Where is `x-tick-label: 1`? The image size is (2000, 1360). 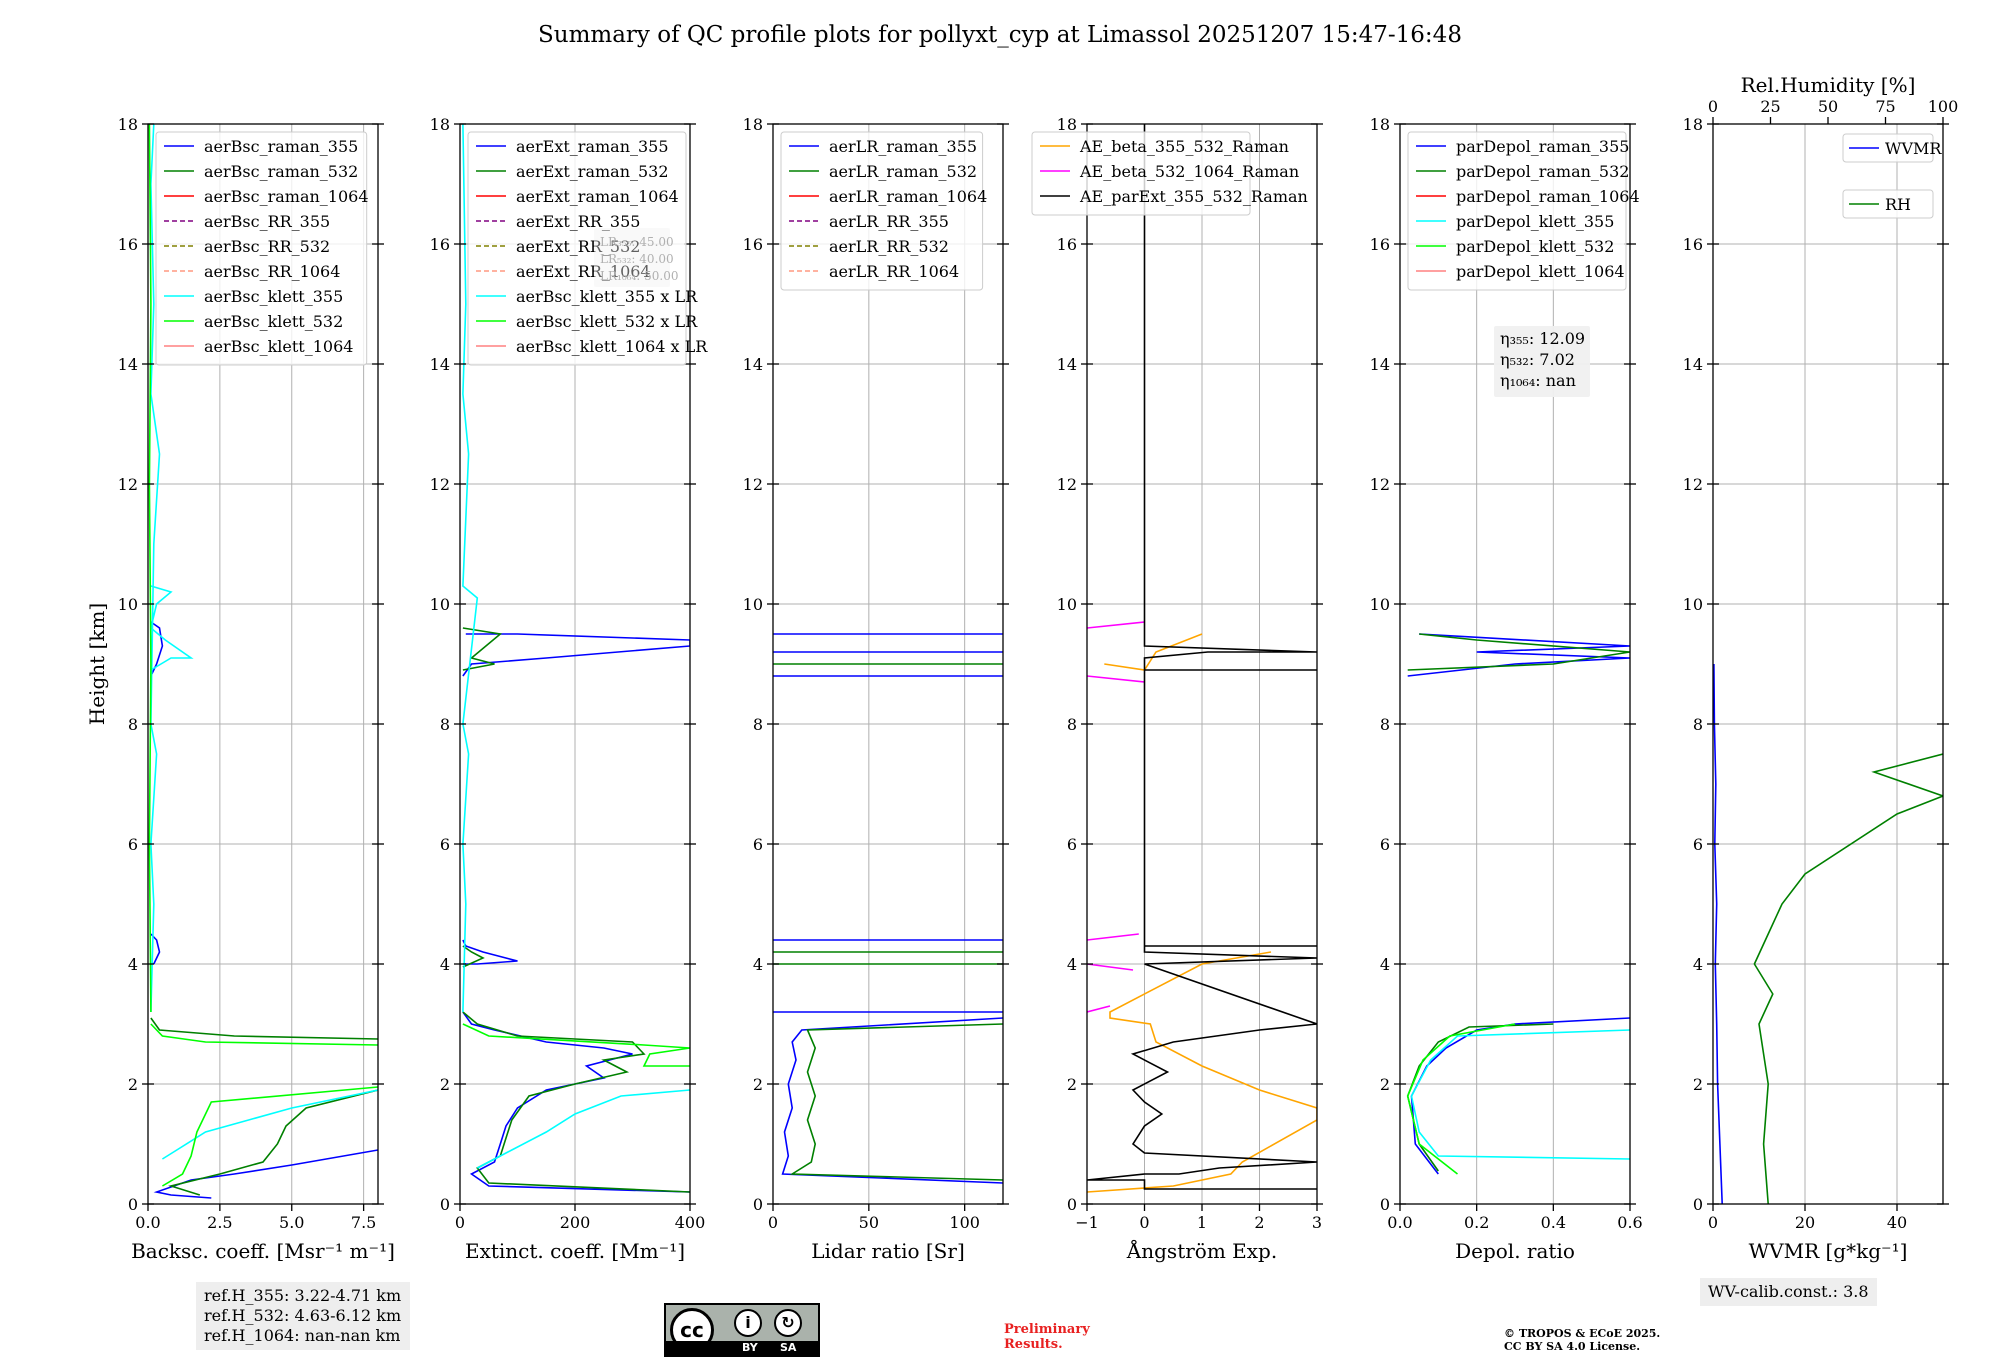
x-tick-label: 1 is located at coordinates (1202, 1222).